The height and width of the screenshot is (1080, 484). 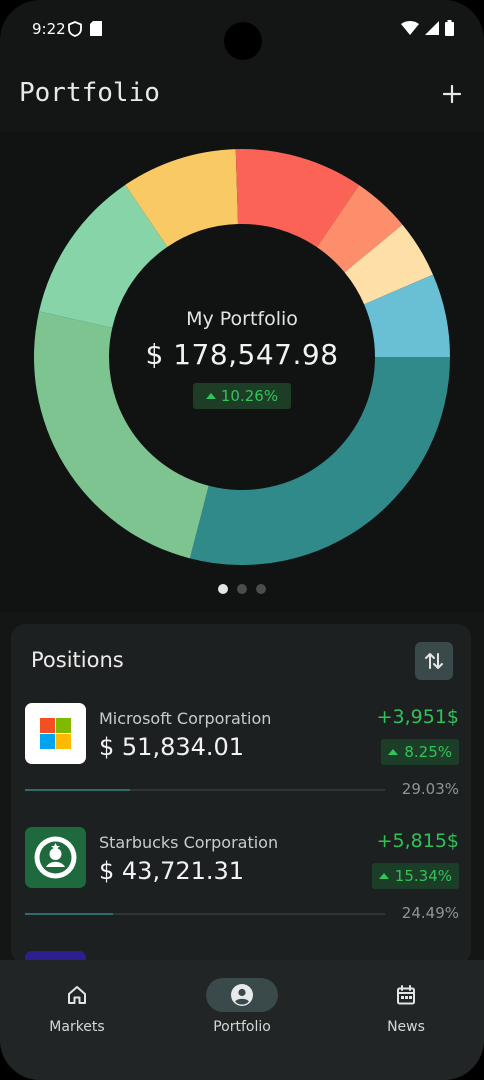 I want to click on company-name: Microsoft Corporation, so click(x=185, y=718).